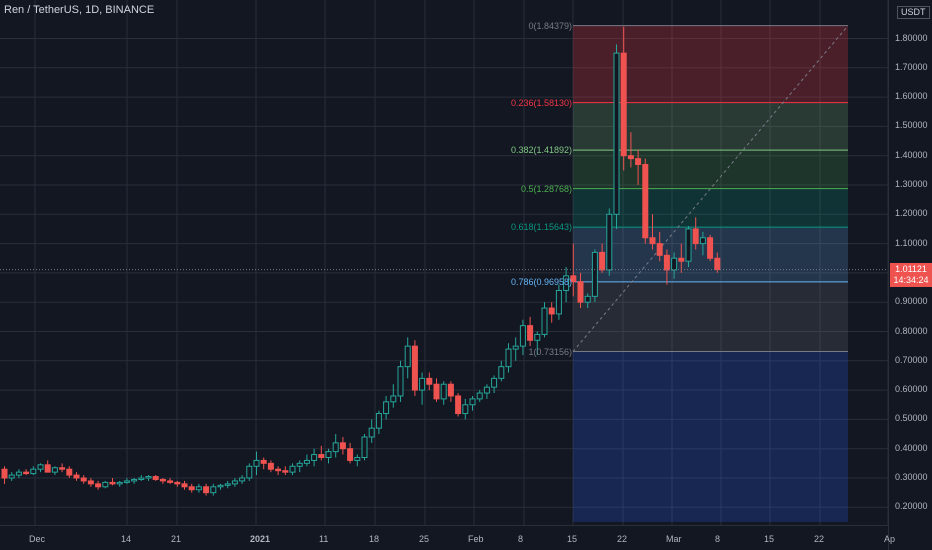 This screenshot has height=550, width=932. Describe the element at coordinates (374, 539) in the screenshot. I see `time-tick-label: 18` at that location.